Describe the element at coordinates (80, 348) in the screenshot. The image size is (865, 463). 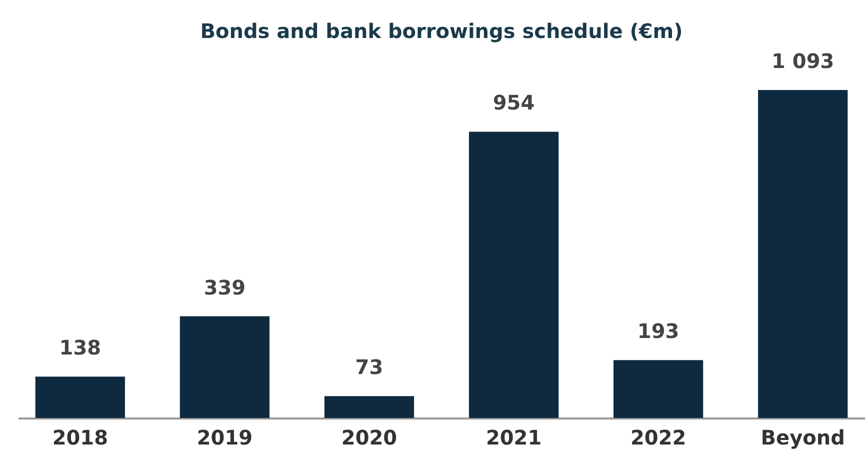
I see `data-label: 138` at that location.